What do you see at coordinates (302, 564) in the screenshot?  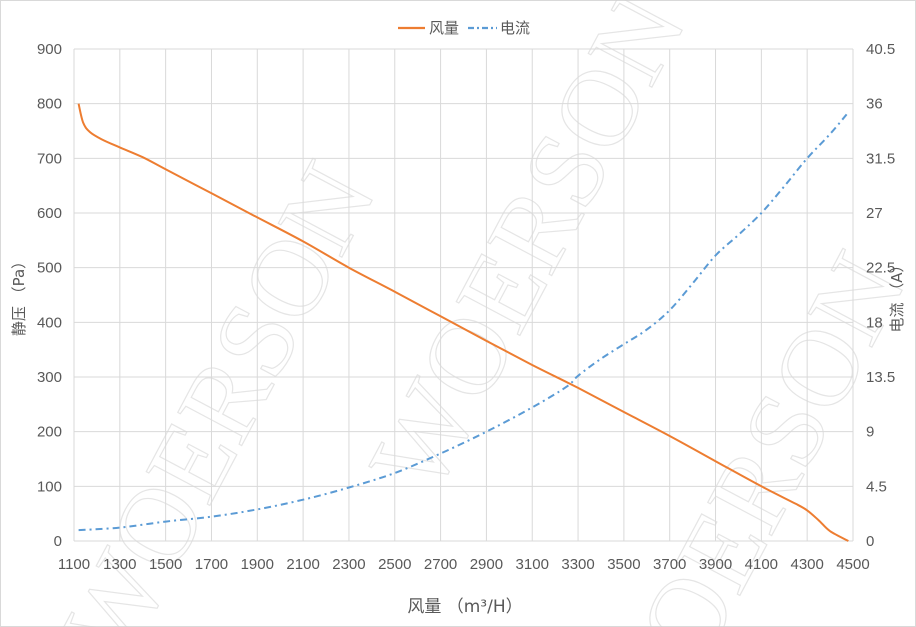 I see `x-tick-label: 2100` at bounding box center [302, 564].